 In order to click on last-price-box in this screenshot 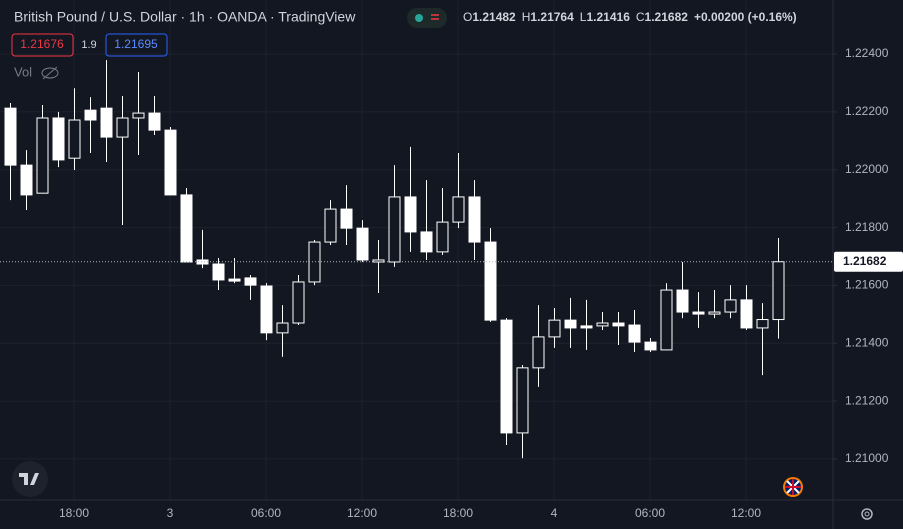, I will do `click(868, 261)`.